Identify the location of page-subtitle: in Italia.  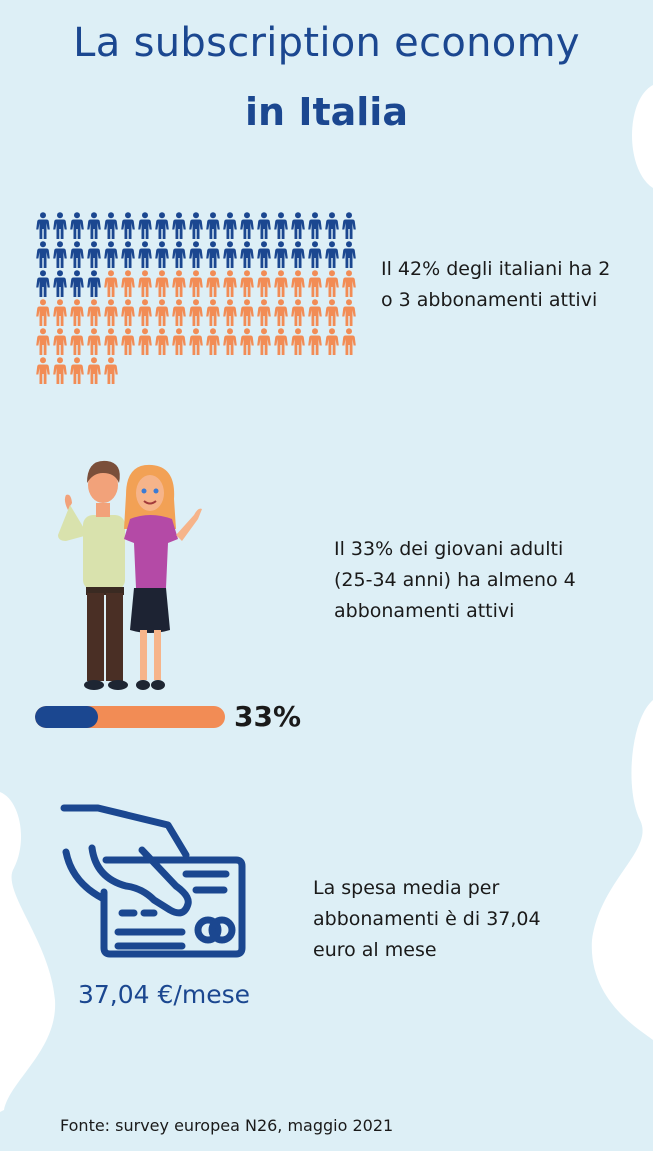
(326, 112).